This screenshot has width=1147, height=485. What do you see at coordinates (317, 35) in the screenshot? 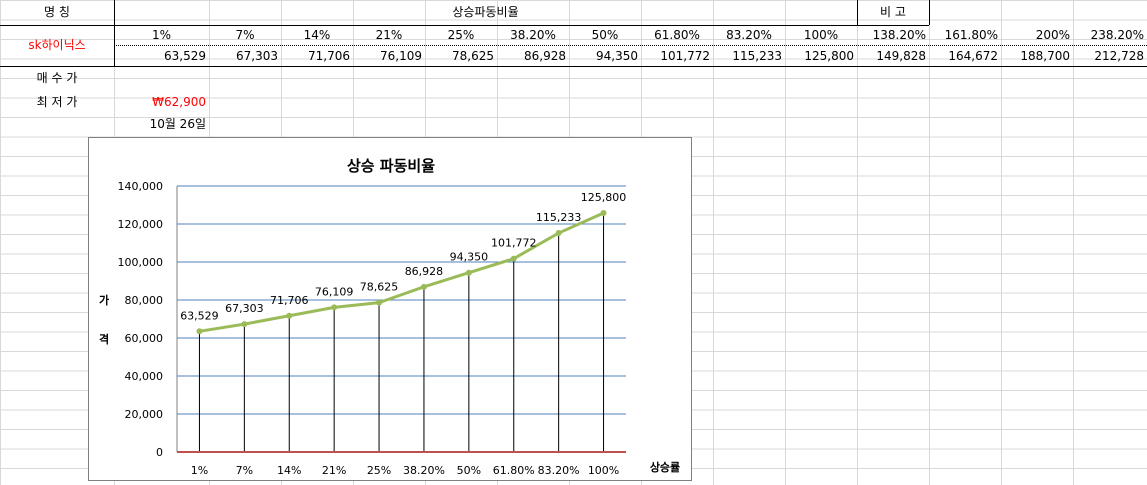
I see `percent-cell: 14%` at bounding box center [317, 35].